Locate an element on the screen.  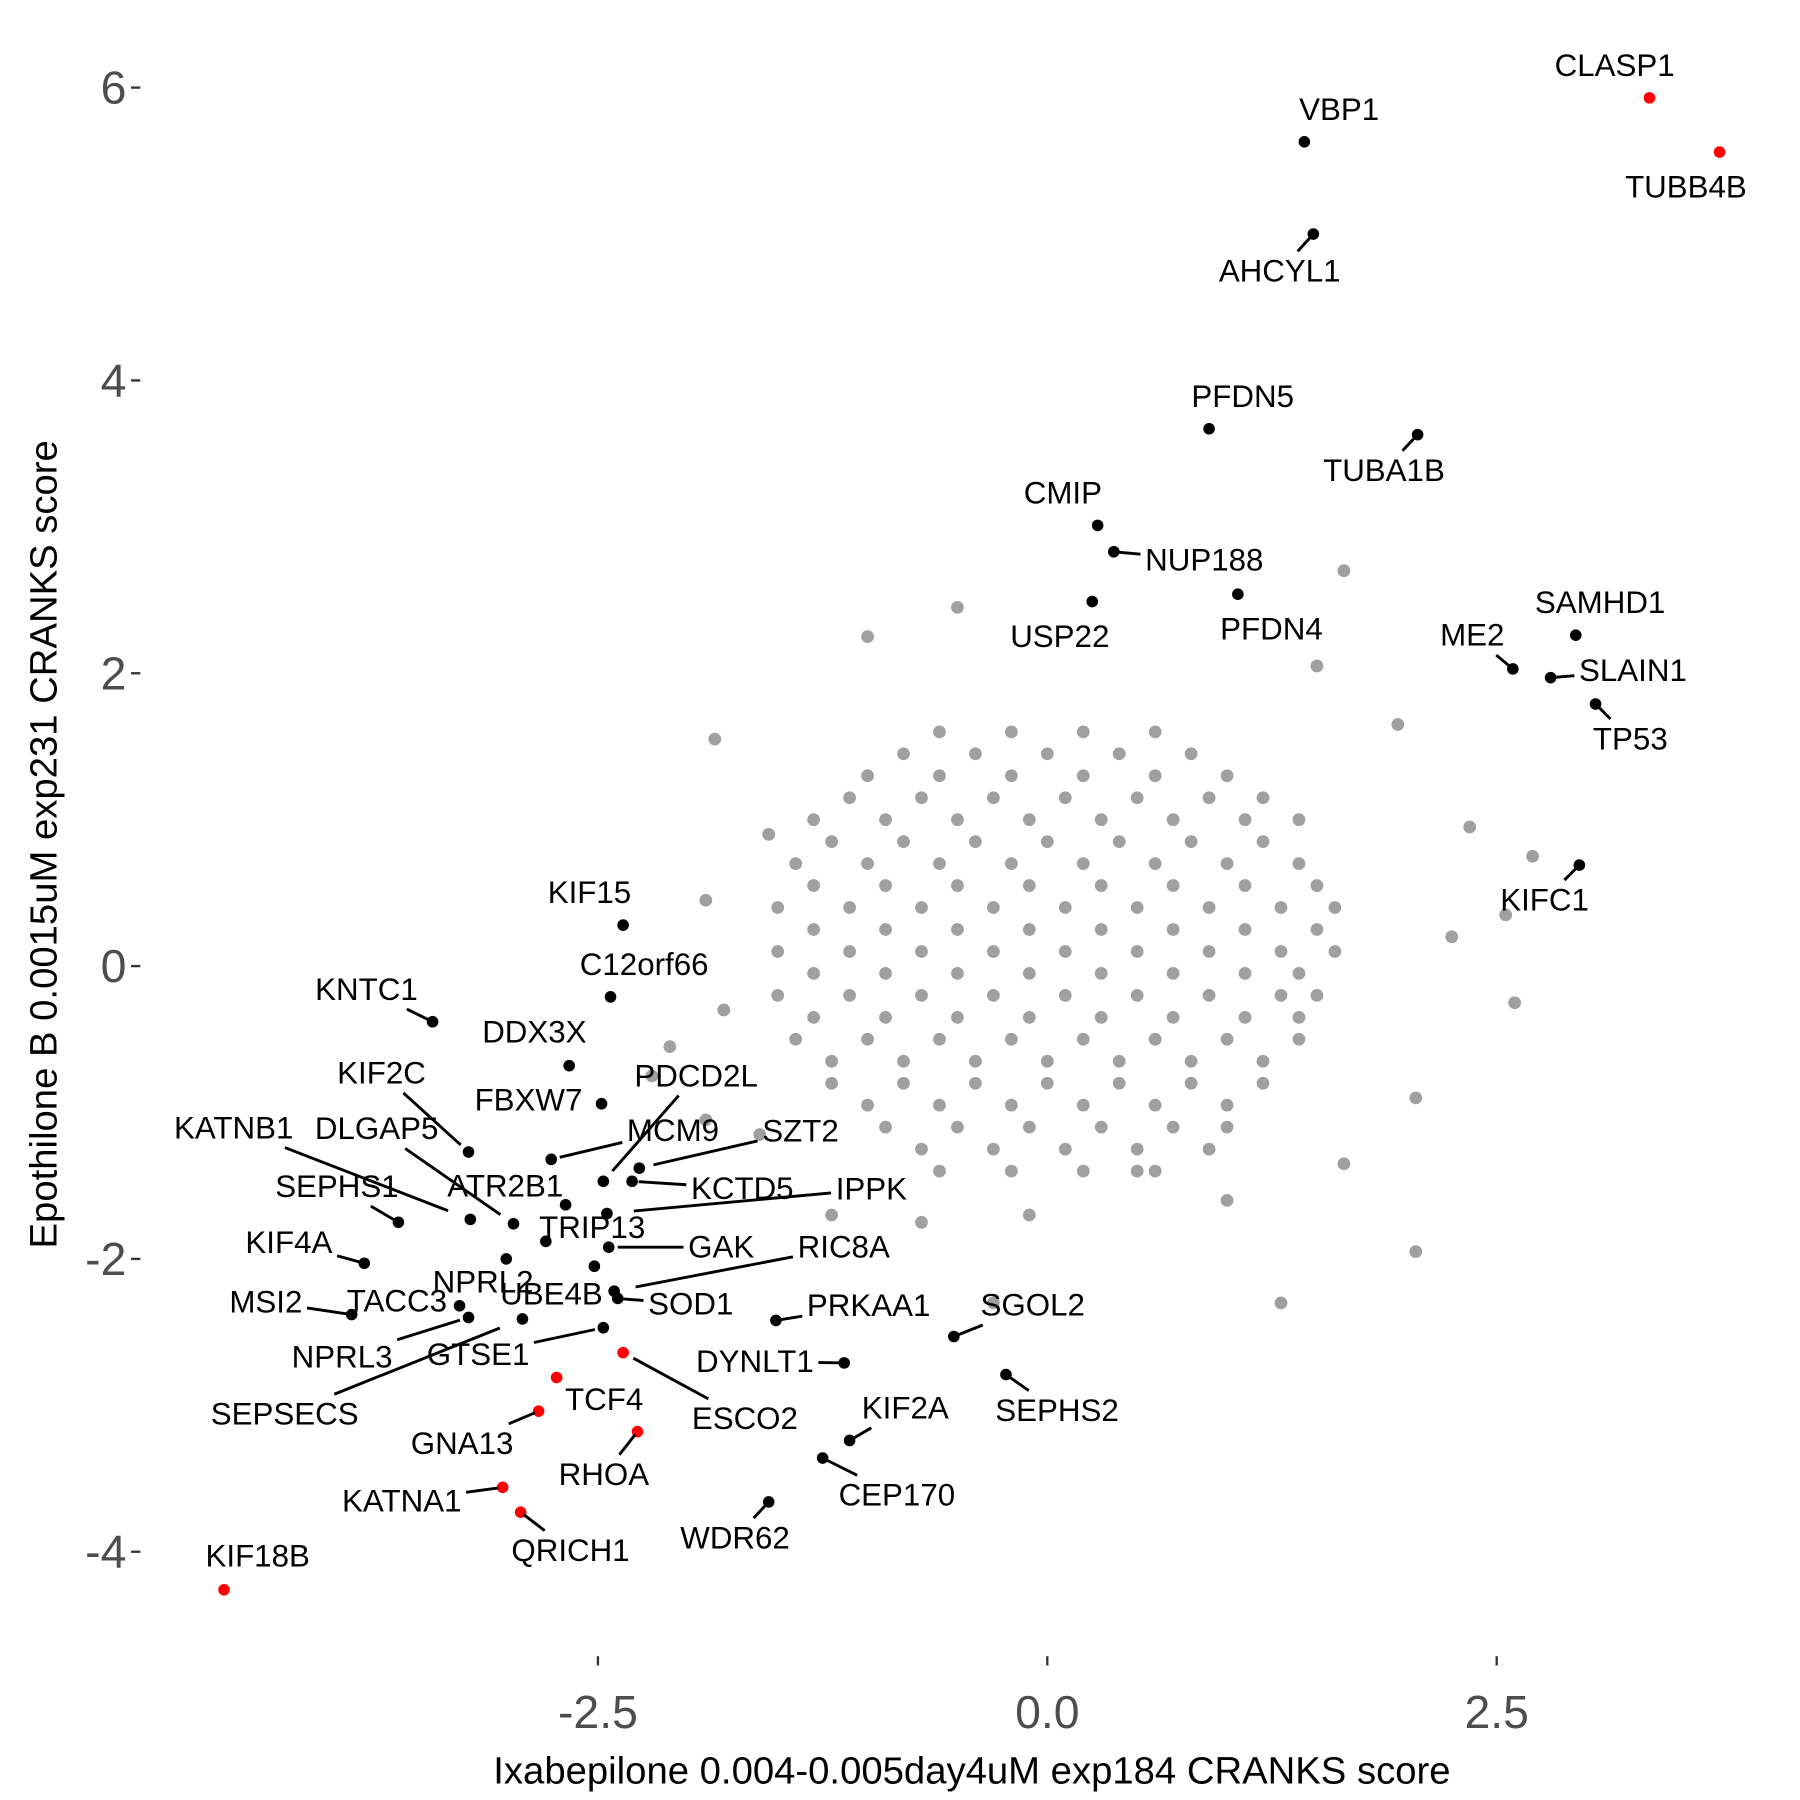
point-label: ME2 is located at coordinates (1472, 635).